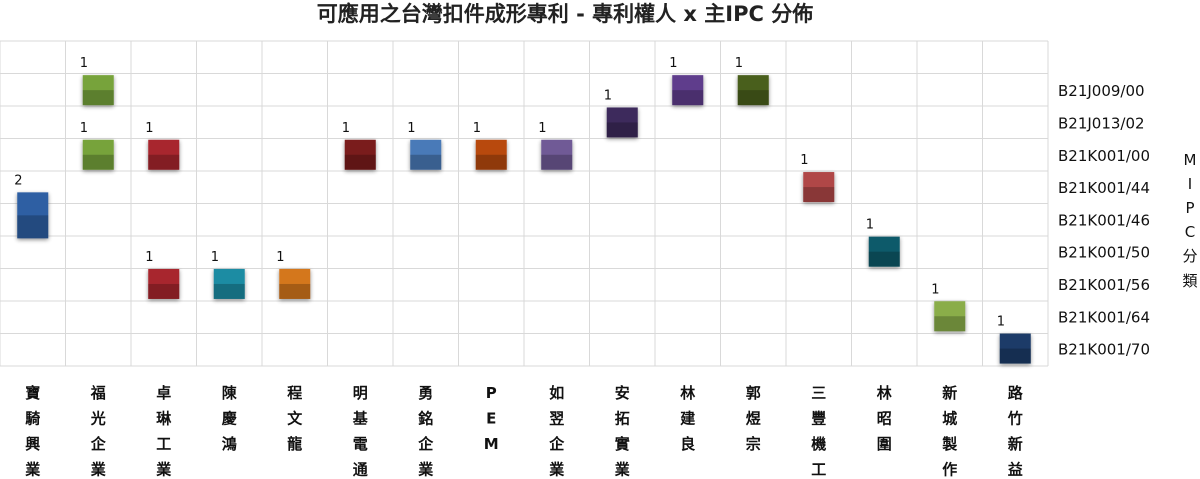 This screenshot has width=1200, height=479. I want to click on x-tick-label: 卓琳工業, so click(163, 431).